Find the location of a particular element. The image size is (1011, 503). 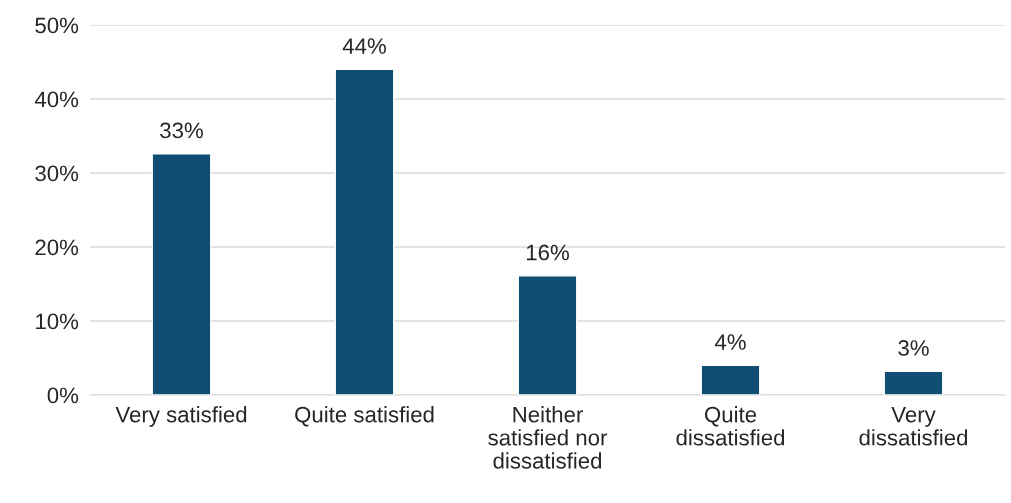

y-tick-label: 50% is located at coordinates (57, 25).